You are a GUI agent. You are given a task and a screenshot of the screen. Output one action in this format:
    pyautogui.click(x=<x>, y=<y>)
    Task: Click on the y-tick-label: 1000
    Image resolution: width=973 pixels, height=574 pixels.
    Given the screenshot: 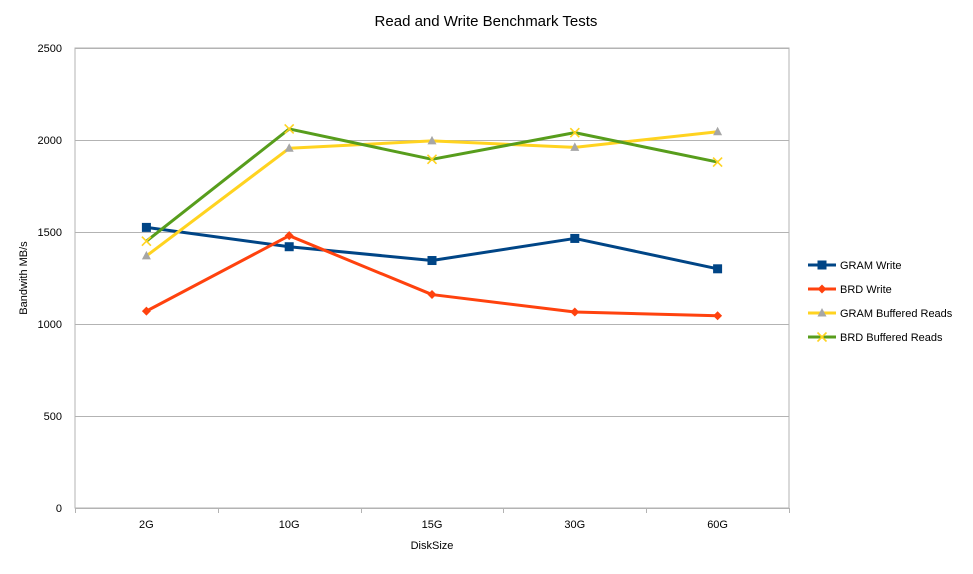 What is the action you would take?
    pyautogui.click(x=50, y=325)
    